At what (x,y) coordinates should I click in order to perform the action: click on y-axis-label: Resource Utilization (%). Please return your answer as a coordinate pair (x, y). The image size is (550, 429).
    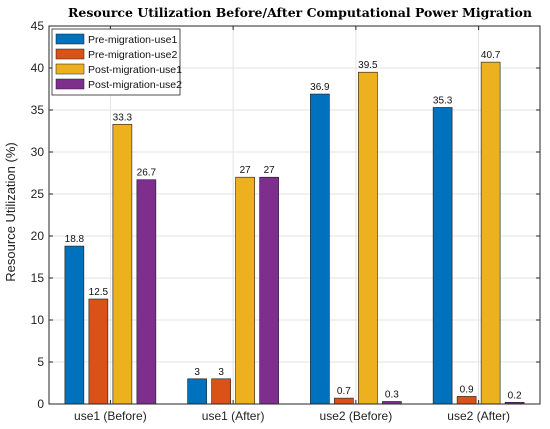
    Looking at the image, I should click on (10, 211).